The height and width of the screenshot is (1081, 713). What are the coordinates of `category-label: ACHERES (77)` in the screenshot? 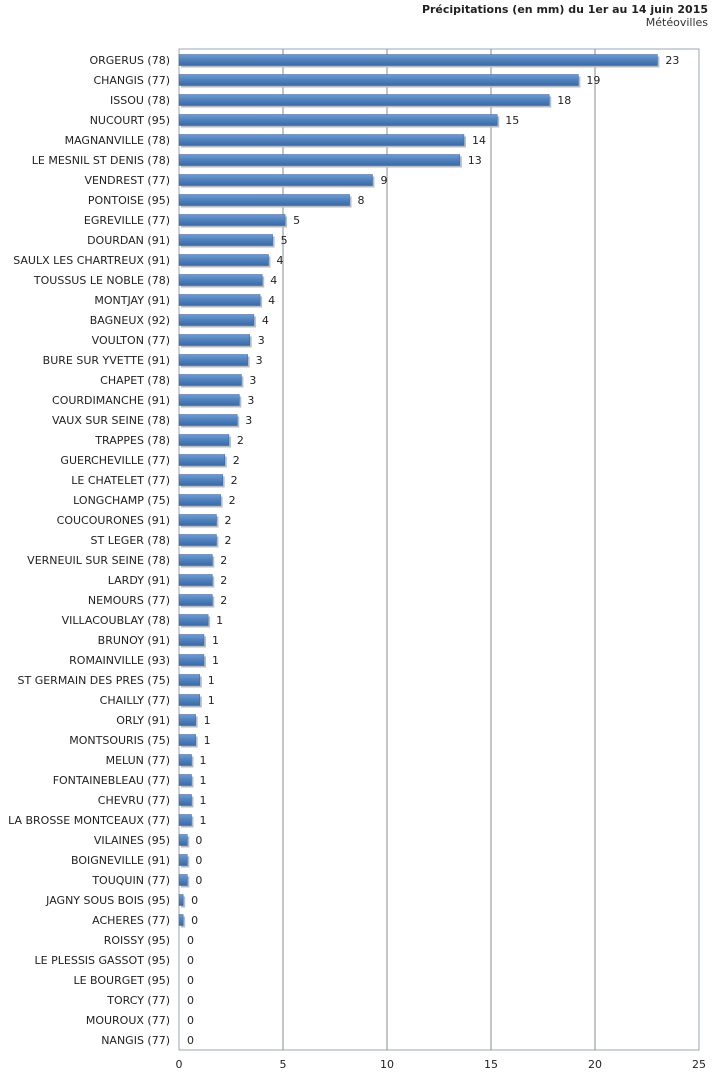 It's located at (131, 920).